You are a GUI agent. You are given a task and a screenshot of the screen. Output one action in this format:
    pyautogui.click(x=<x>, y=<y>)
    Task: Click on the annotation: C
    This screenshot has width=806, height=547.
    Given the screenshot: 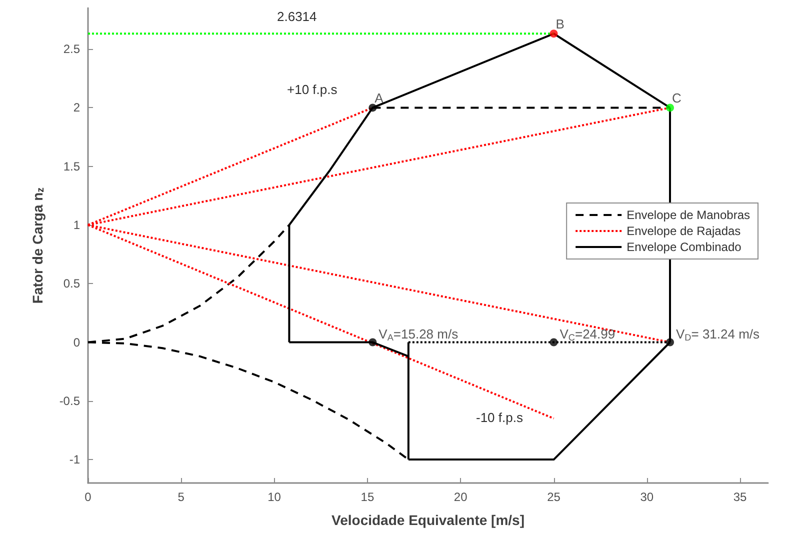 What is the action you would take?
    pyautogui.click(x=677, y=98)
    